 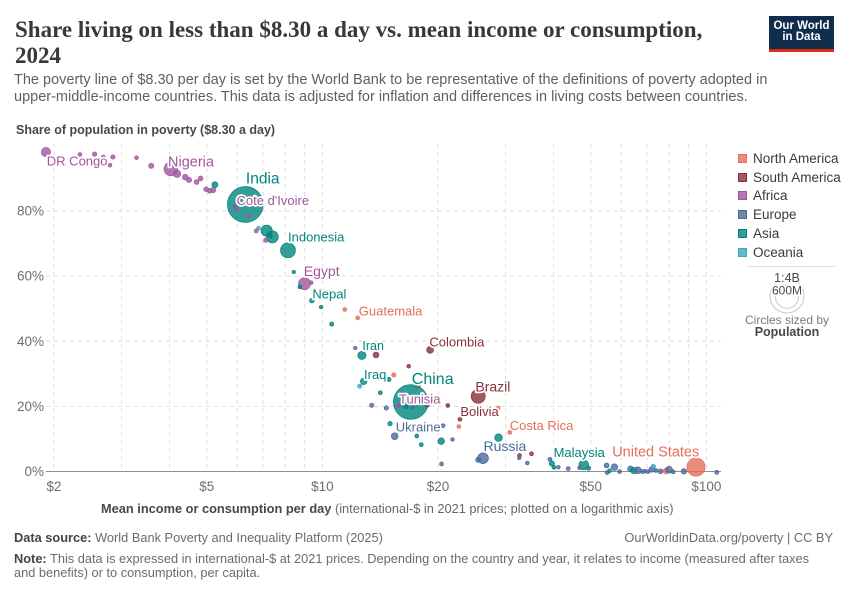 What do you see at coordinates (542, 425) in the screenshot?
I see `svg-text: Costa Rica` at bounding box center [542, 425].